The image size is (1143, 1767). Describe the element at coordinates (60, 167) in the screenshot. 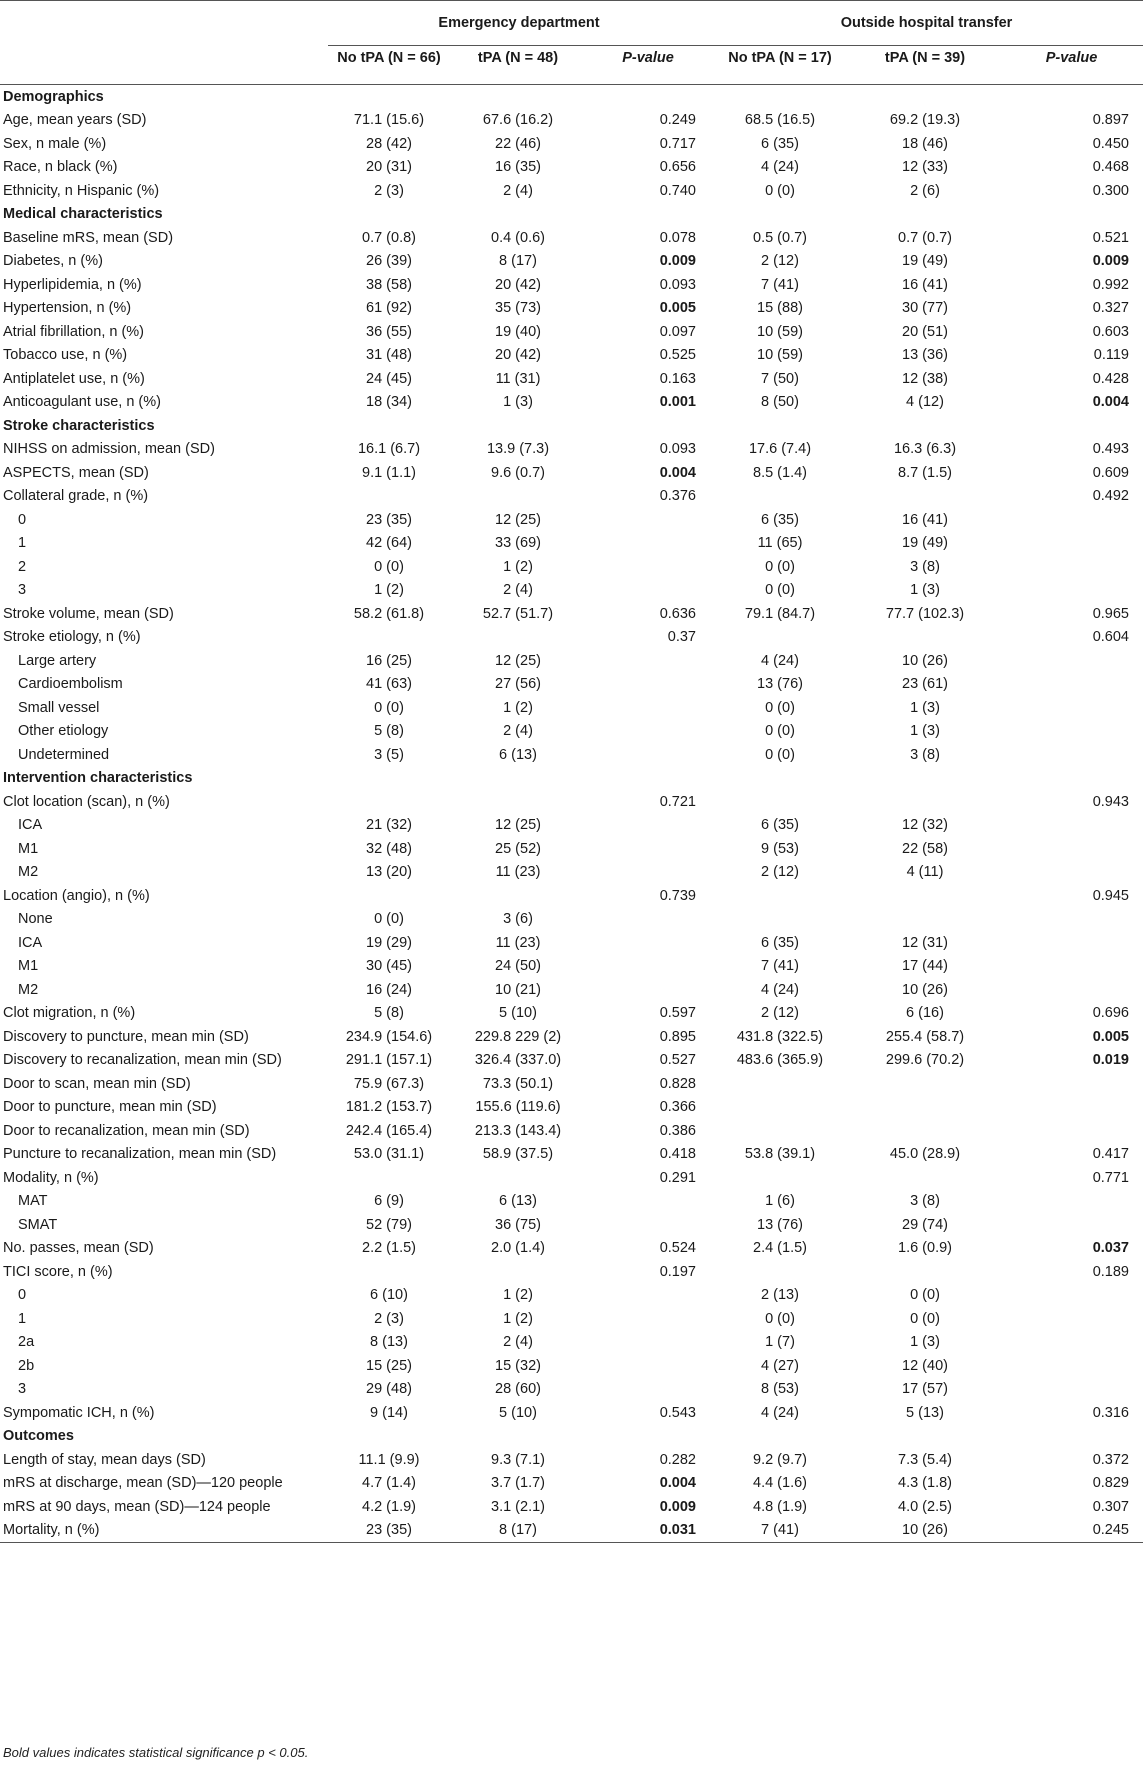

I see `row-label: Race, n black (%)` at that location.